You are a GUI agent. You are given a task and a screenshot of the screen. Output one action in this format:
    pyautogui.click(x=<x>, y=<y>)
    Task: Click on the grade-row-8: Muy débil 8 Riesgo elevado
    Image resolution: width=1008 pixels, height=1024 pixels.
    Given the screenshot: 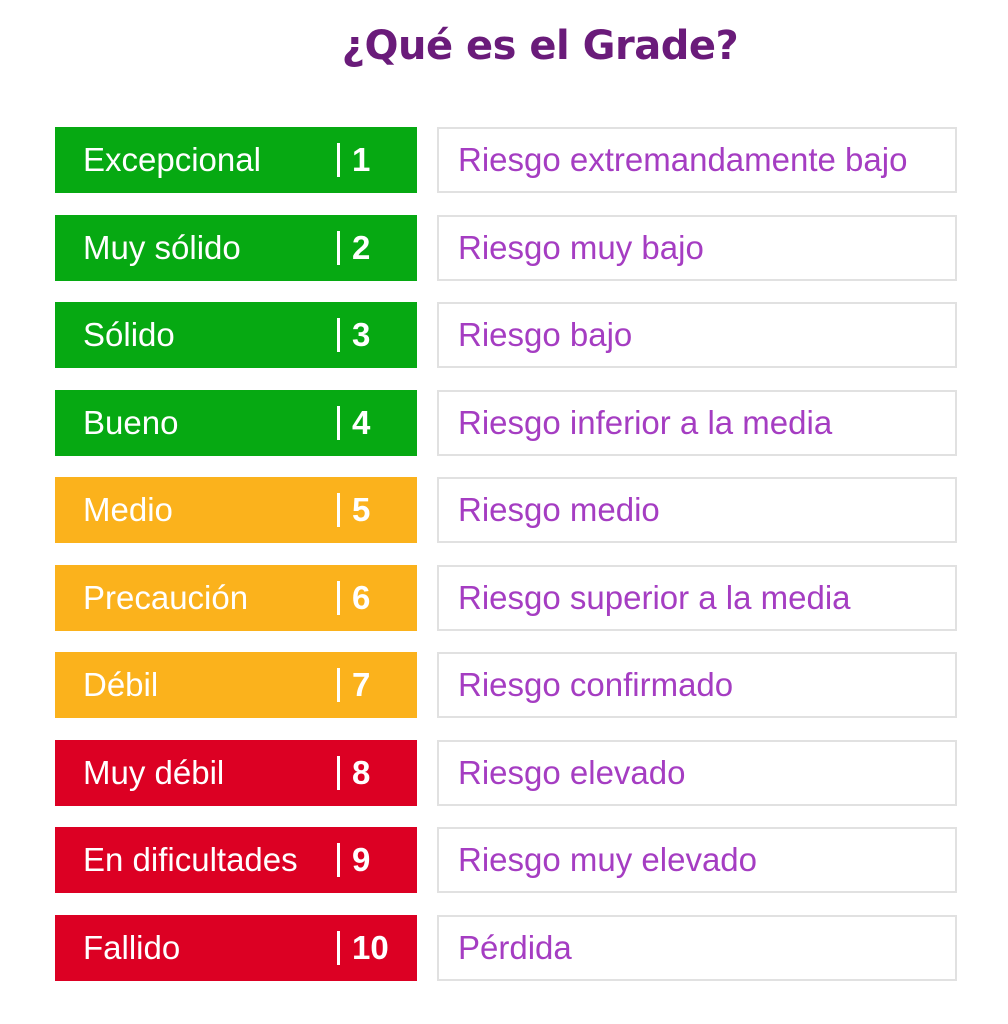 What is the action you would take?
    pyautogui.click(x=506, y=772)
    